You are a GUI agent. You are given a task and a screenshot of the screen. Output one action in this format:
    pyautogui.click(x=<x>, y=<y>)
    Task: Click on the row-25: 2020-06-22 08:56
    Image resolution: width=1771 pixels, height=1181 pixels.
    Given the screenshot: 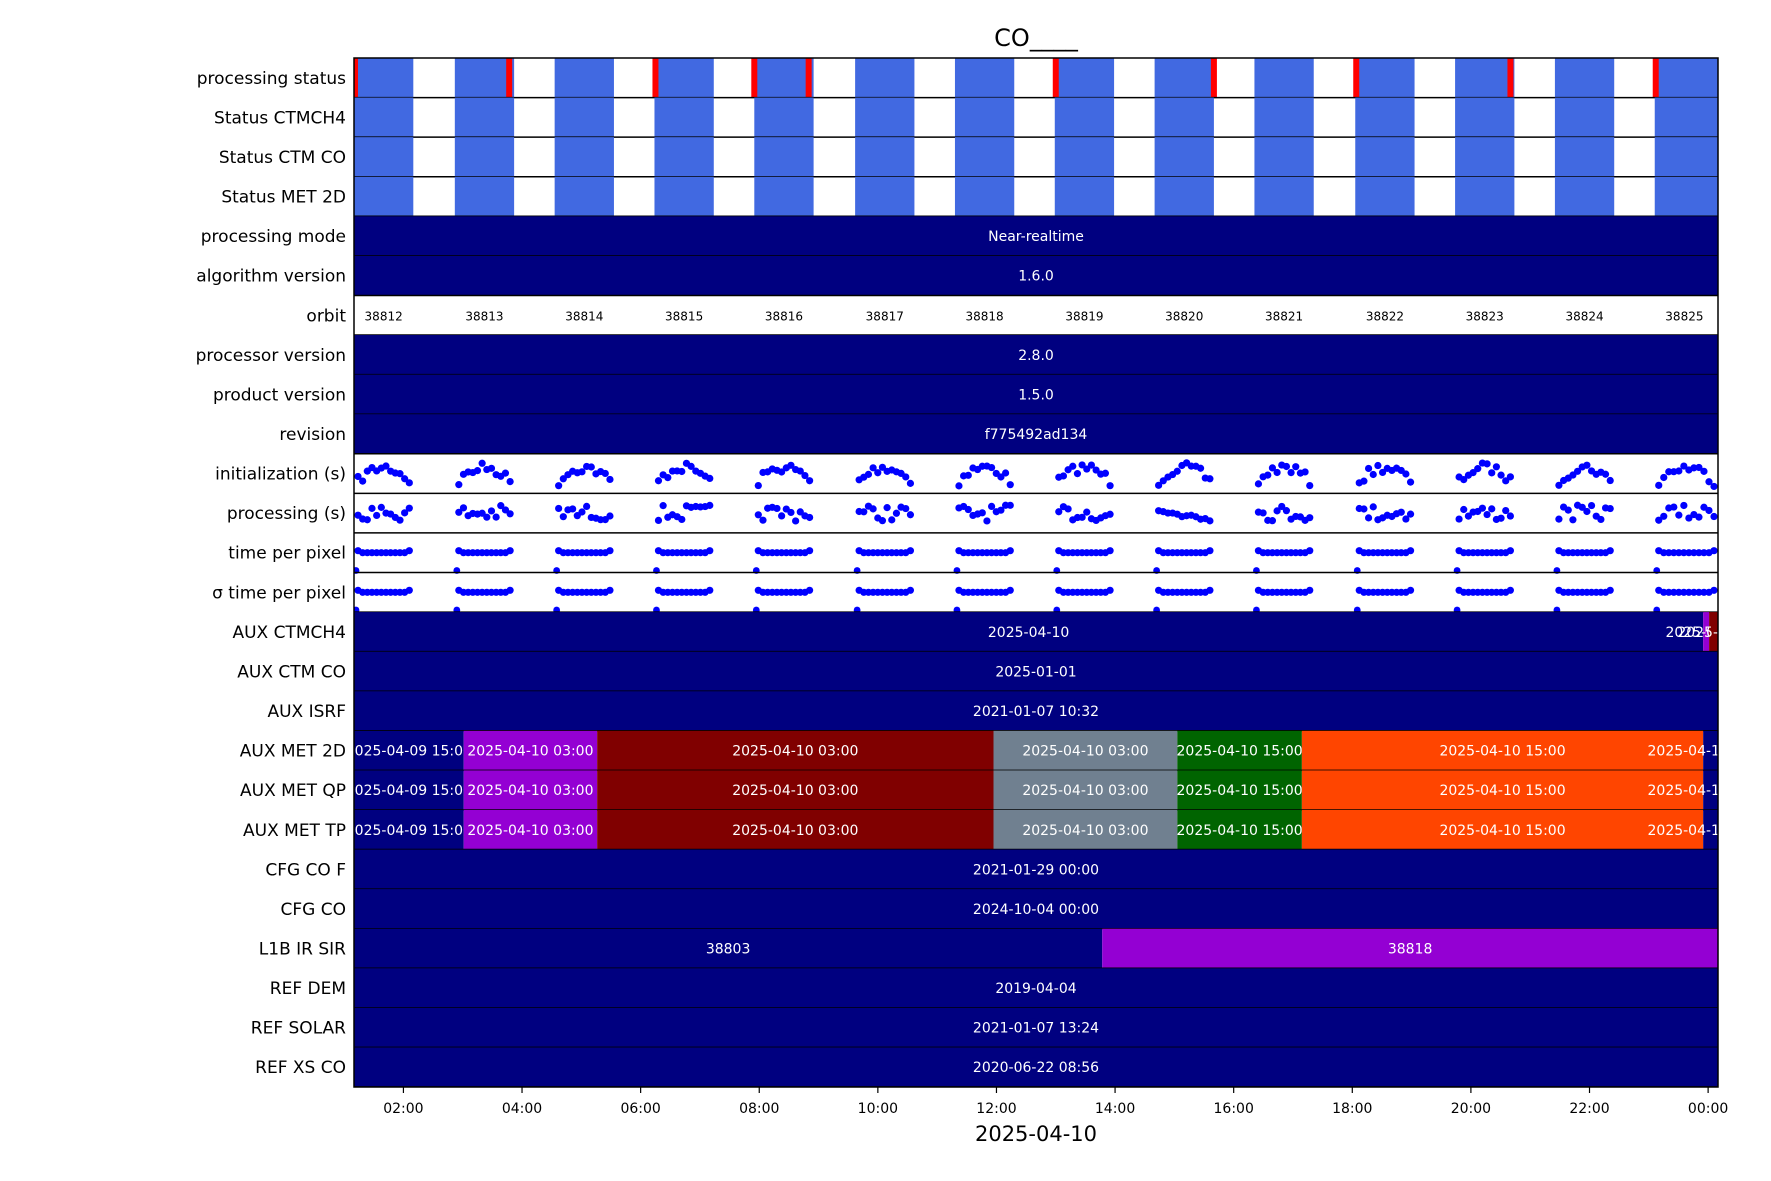 What is the action you would take?
    pyautogui.click(x=1036, y=1067)
    